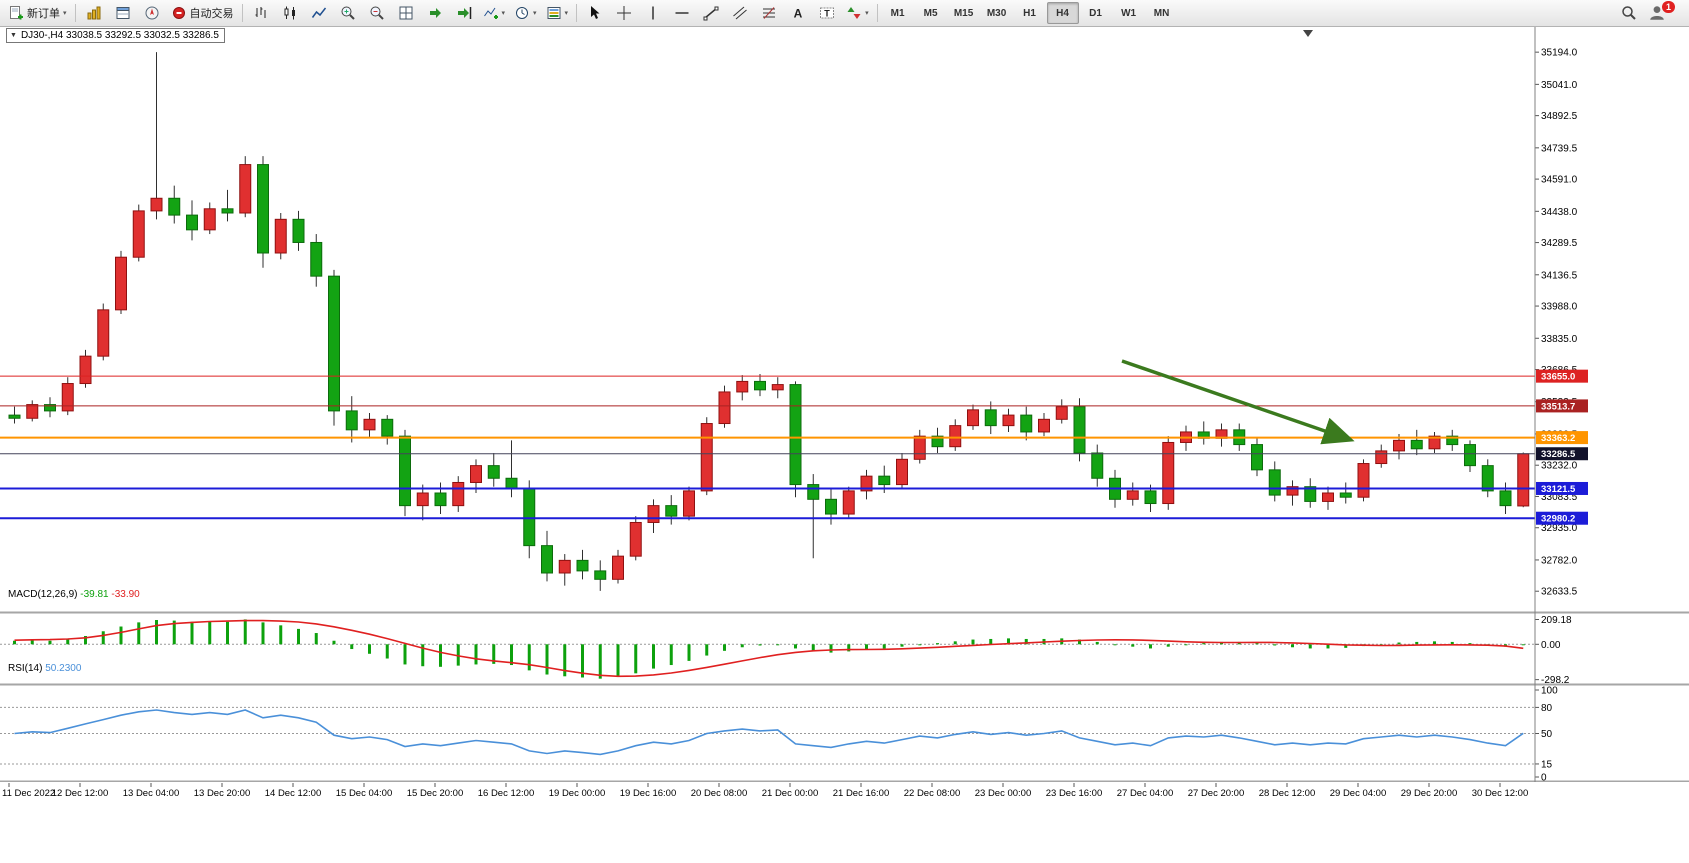 This screenshot has height=863, width=1689. What do you see at coordinates (1287, 793) in the screenshot?
I see `svg-text: 28 Dec 12:00` at bounding box center [1287, 793].